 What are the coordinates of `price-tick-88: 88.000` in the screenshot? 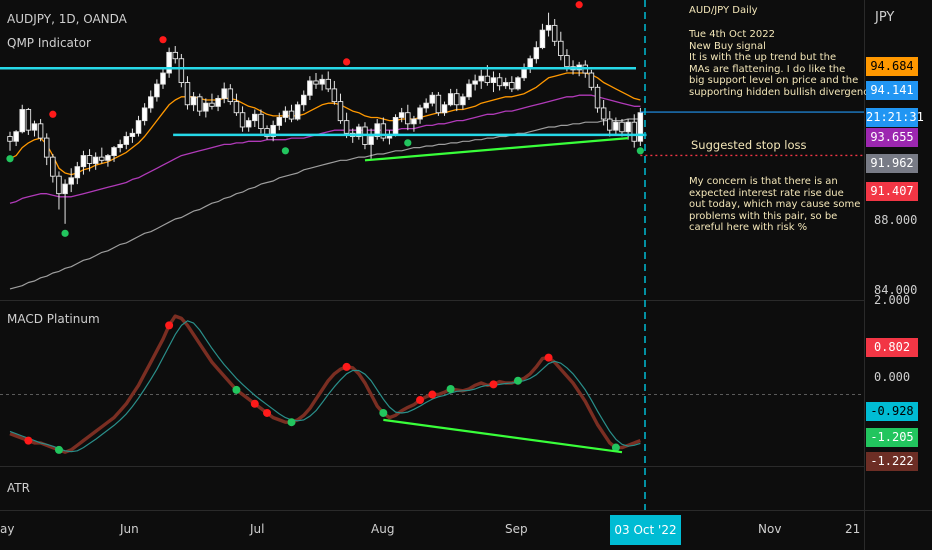 It's located at (896, 220).